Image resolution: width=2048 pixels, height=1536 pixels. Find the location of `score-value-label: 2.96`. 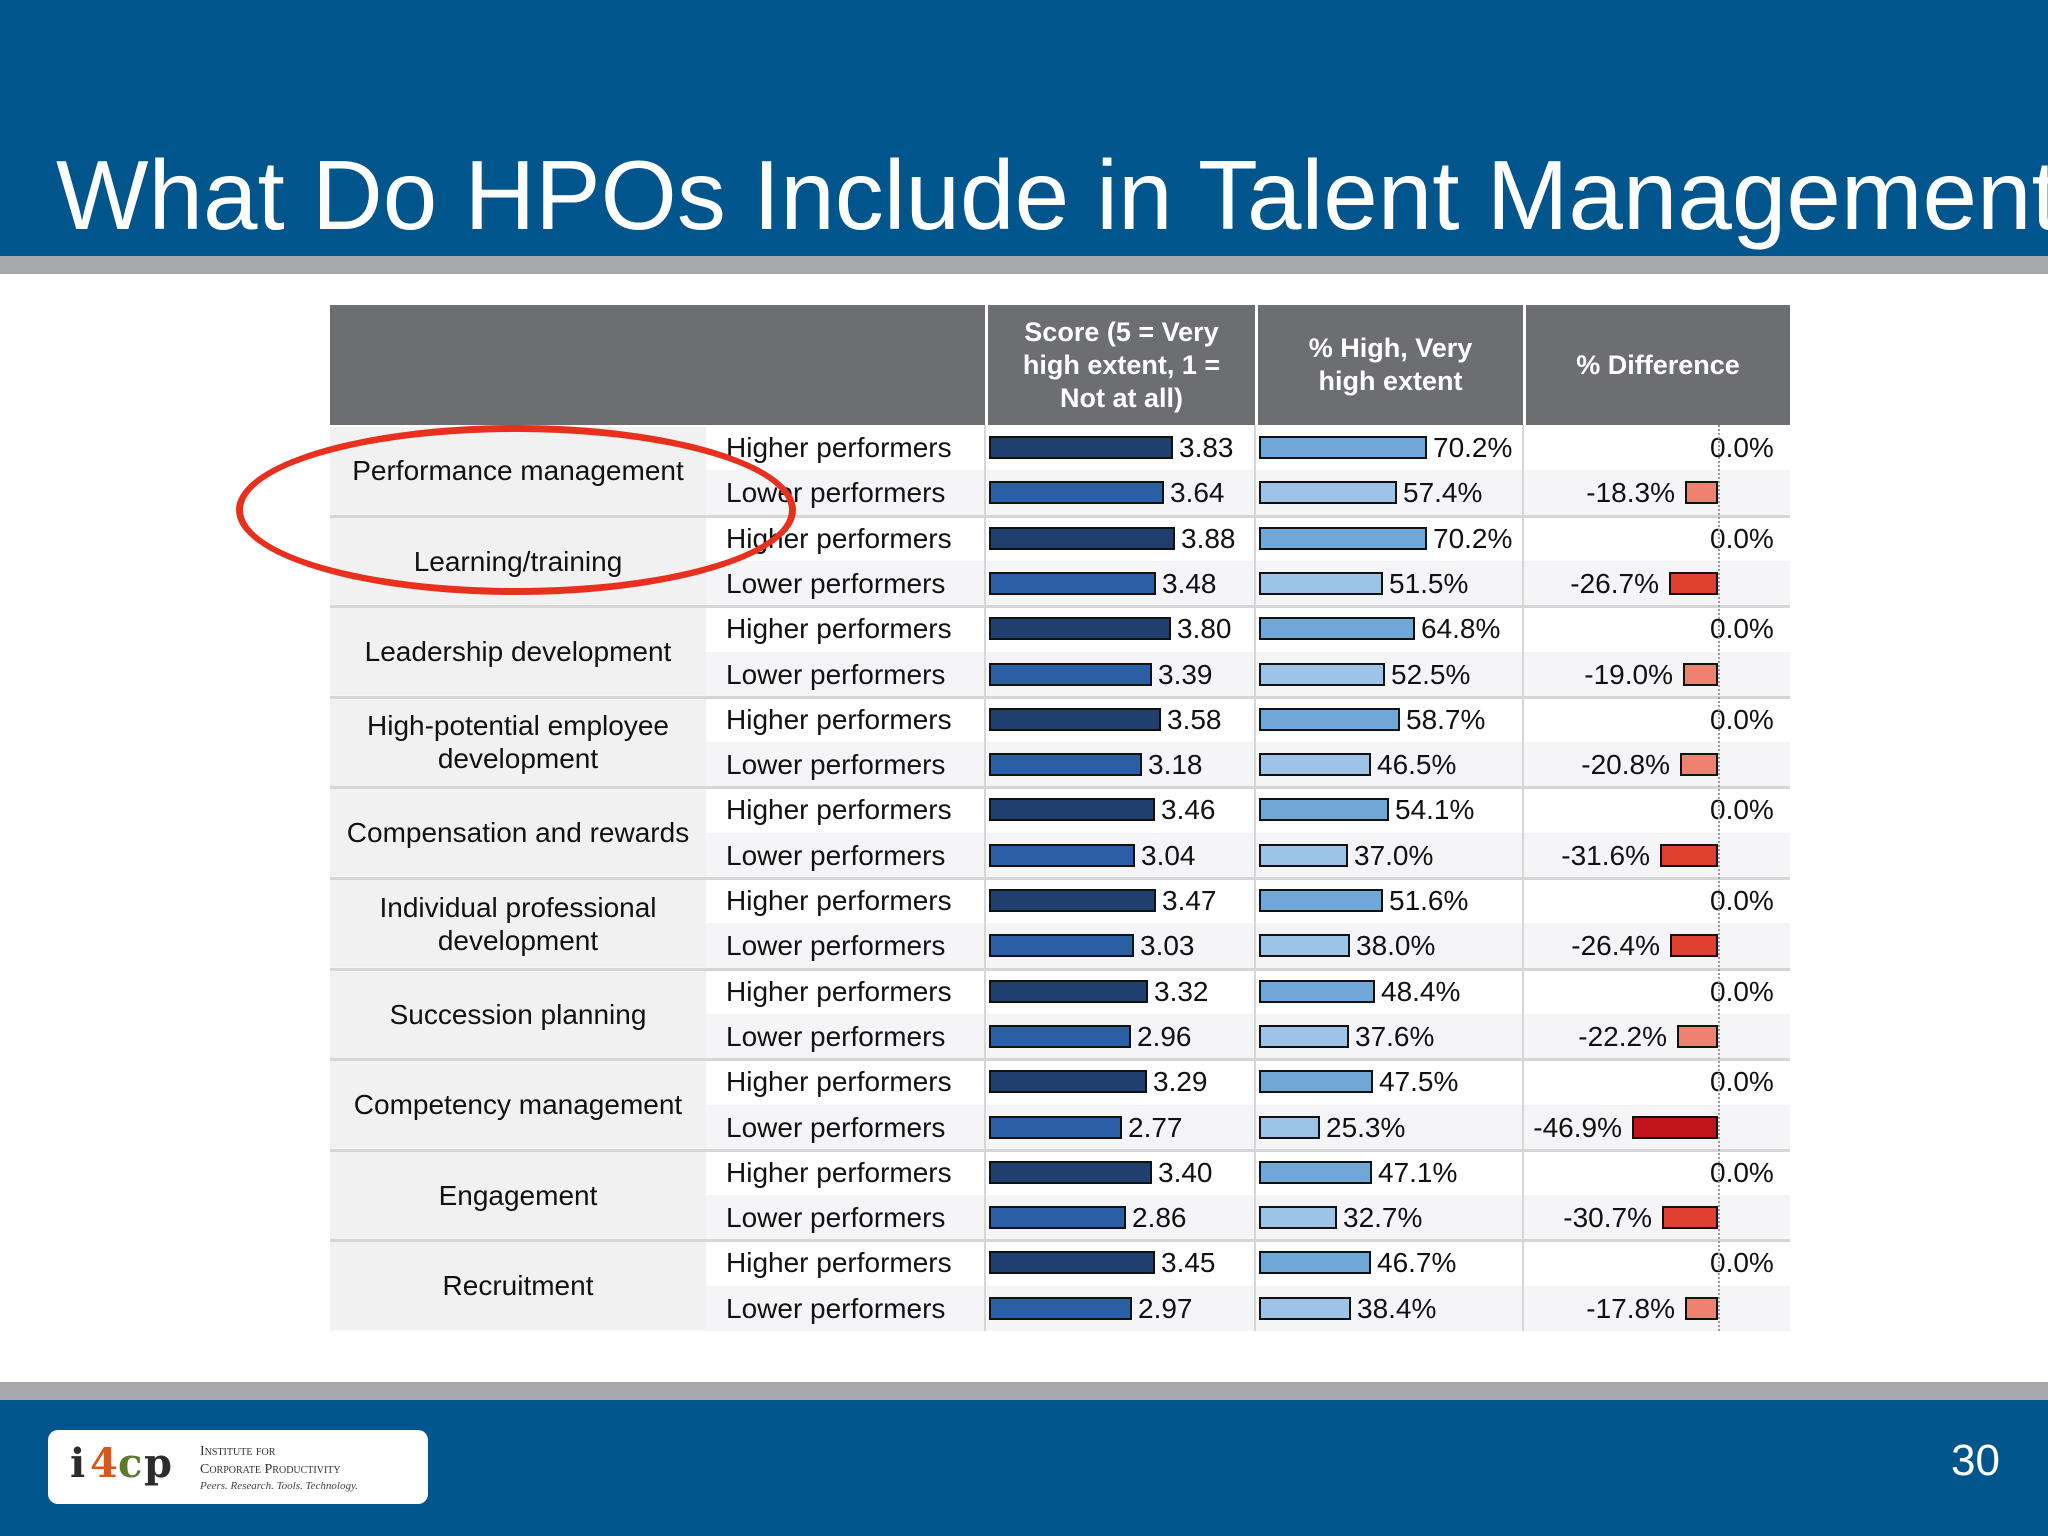

score-value-label: 2.96 is located at coordinates (1164, 1036).